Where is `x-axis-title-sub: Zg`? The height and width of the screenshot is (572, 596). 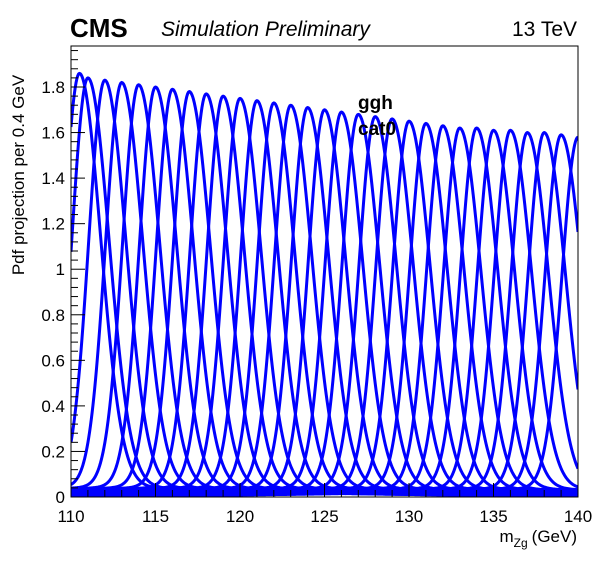
x-axis-title-sub: Zg is located at coordinates (521, 543).